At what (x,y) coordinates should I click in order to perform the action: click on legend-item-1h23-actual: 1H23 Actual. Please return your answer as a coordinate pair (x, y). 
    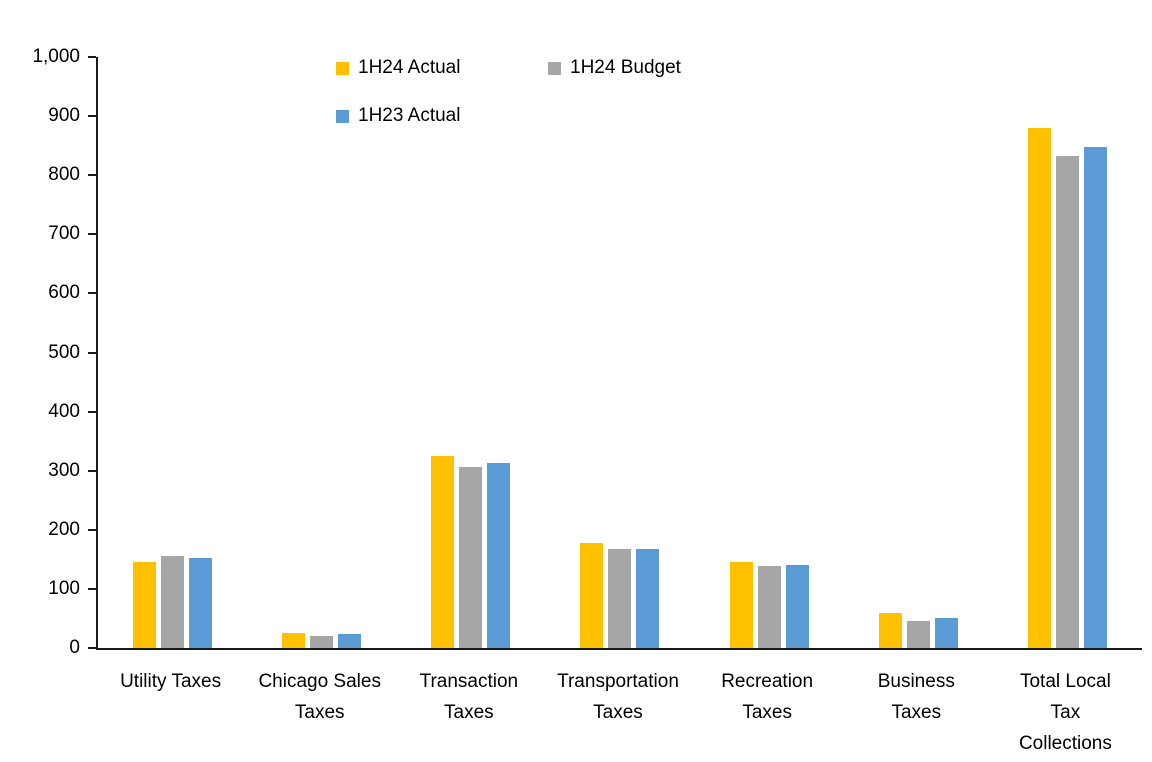
    Looking at the image, I should click on (442, 116).